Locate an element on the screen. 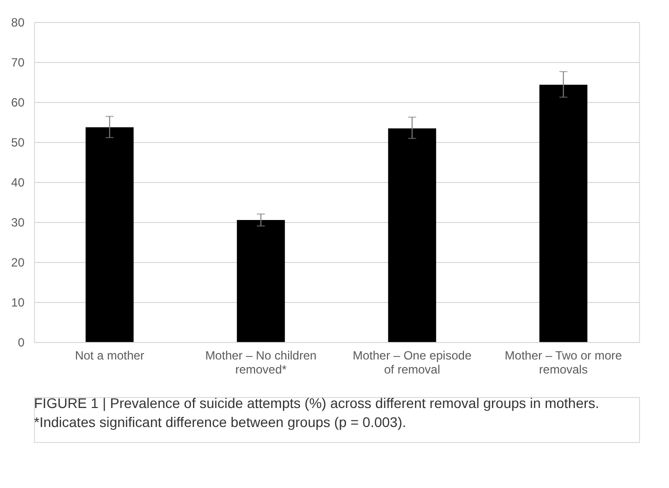 Image resolution: width=669 pixels, height=488 pixels. x-tick-label: Mother – One episode of removal is located at coordinates (412, 362).